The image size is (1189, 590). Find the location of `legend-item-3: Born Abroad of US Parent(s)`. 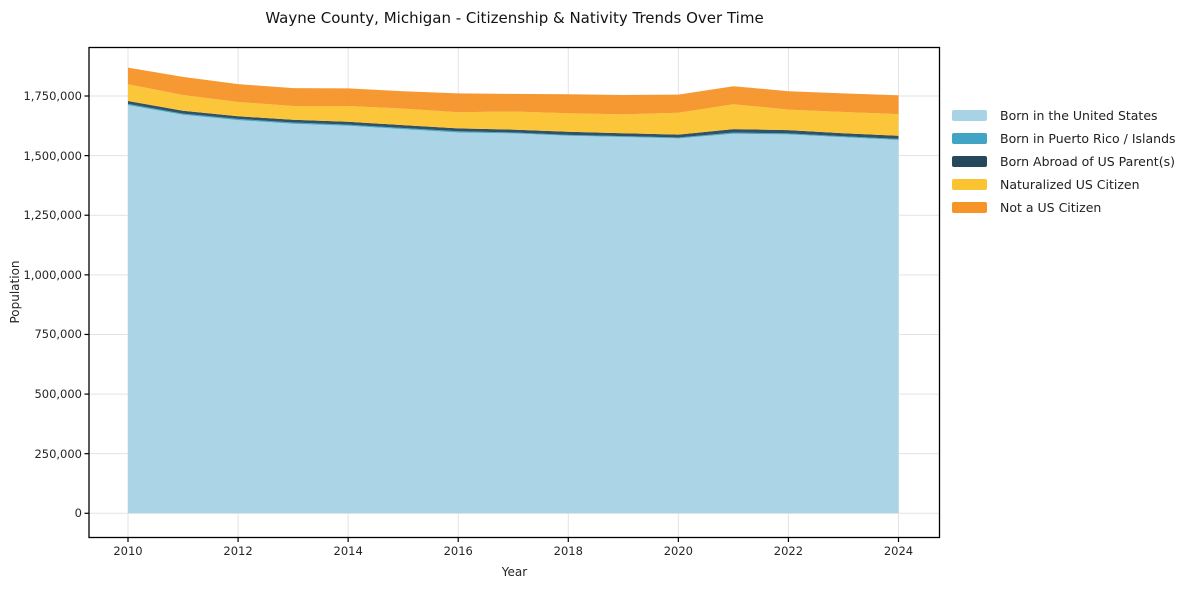

legend-item-3: Born Abroad of US Parent(s) is located at coordinates (1064, 161).